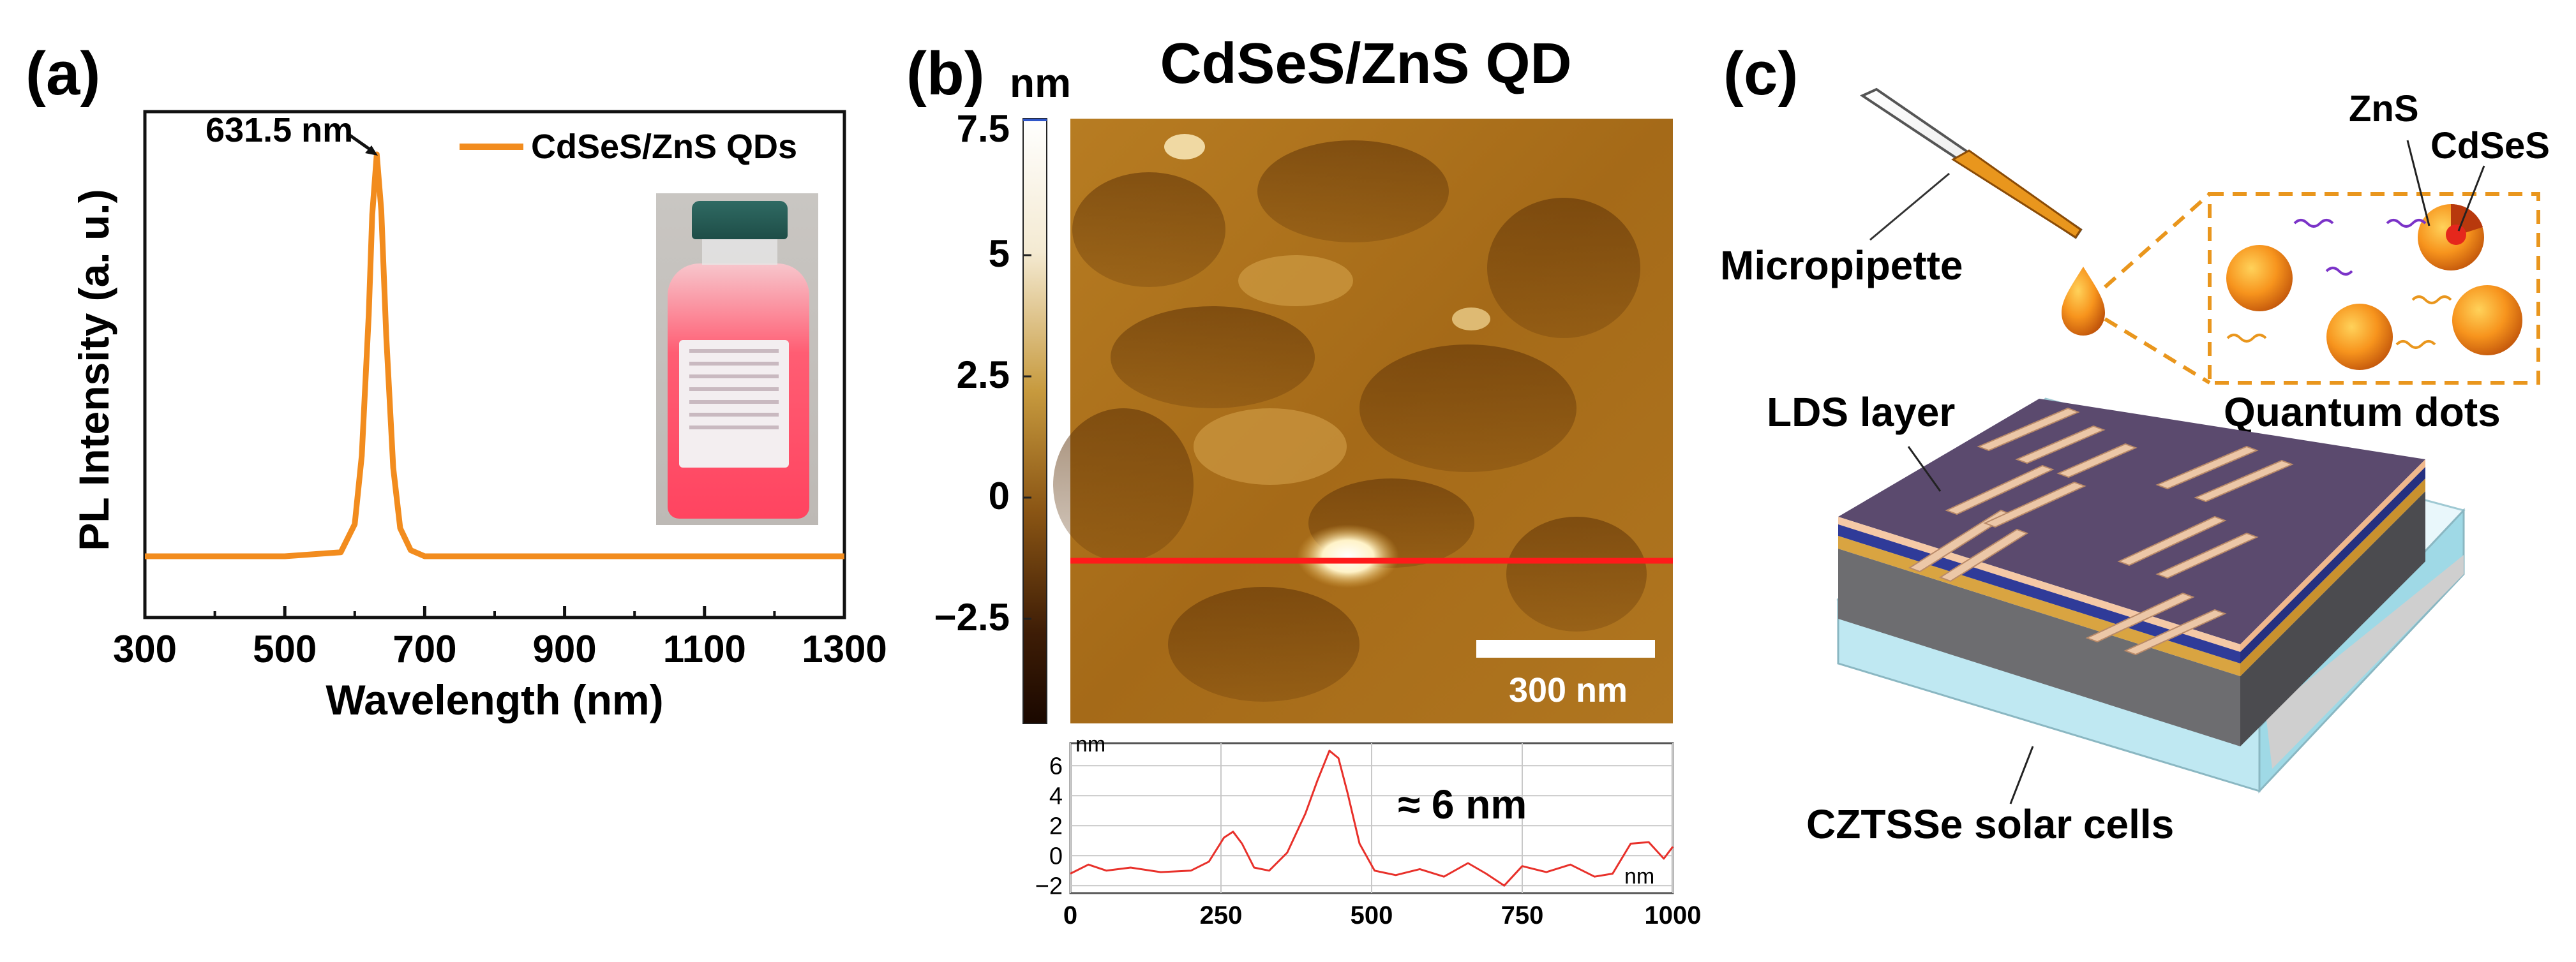 This screenshot has width=2576, height=962. What do you see at coordinates (2456, 235) in the screenshot?
I see `qd-core` at bounding box center [2456, 235].